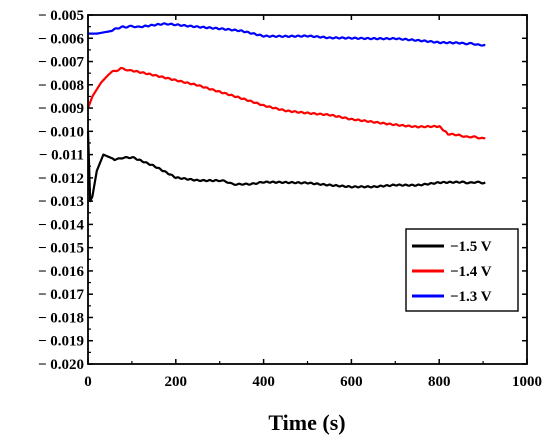  Describe the element at coordinates (61, 16) in the screenshot. I see `y-tick-label: − 0.005` at that location.